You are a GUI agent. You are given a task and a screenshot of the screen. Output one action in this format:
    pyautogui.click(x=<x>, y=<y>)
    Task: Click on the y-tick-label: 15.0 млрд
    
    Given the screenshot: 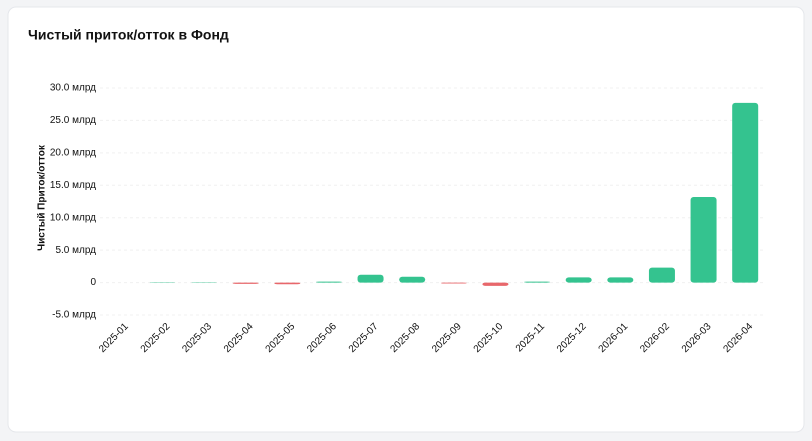 What is the action you would take?
    pyautogui.click(x=73, y=185)
    